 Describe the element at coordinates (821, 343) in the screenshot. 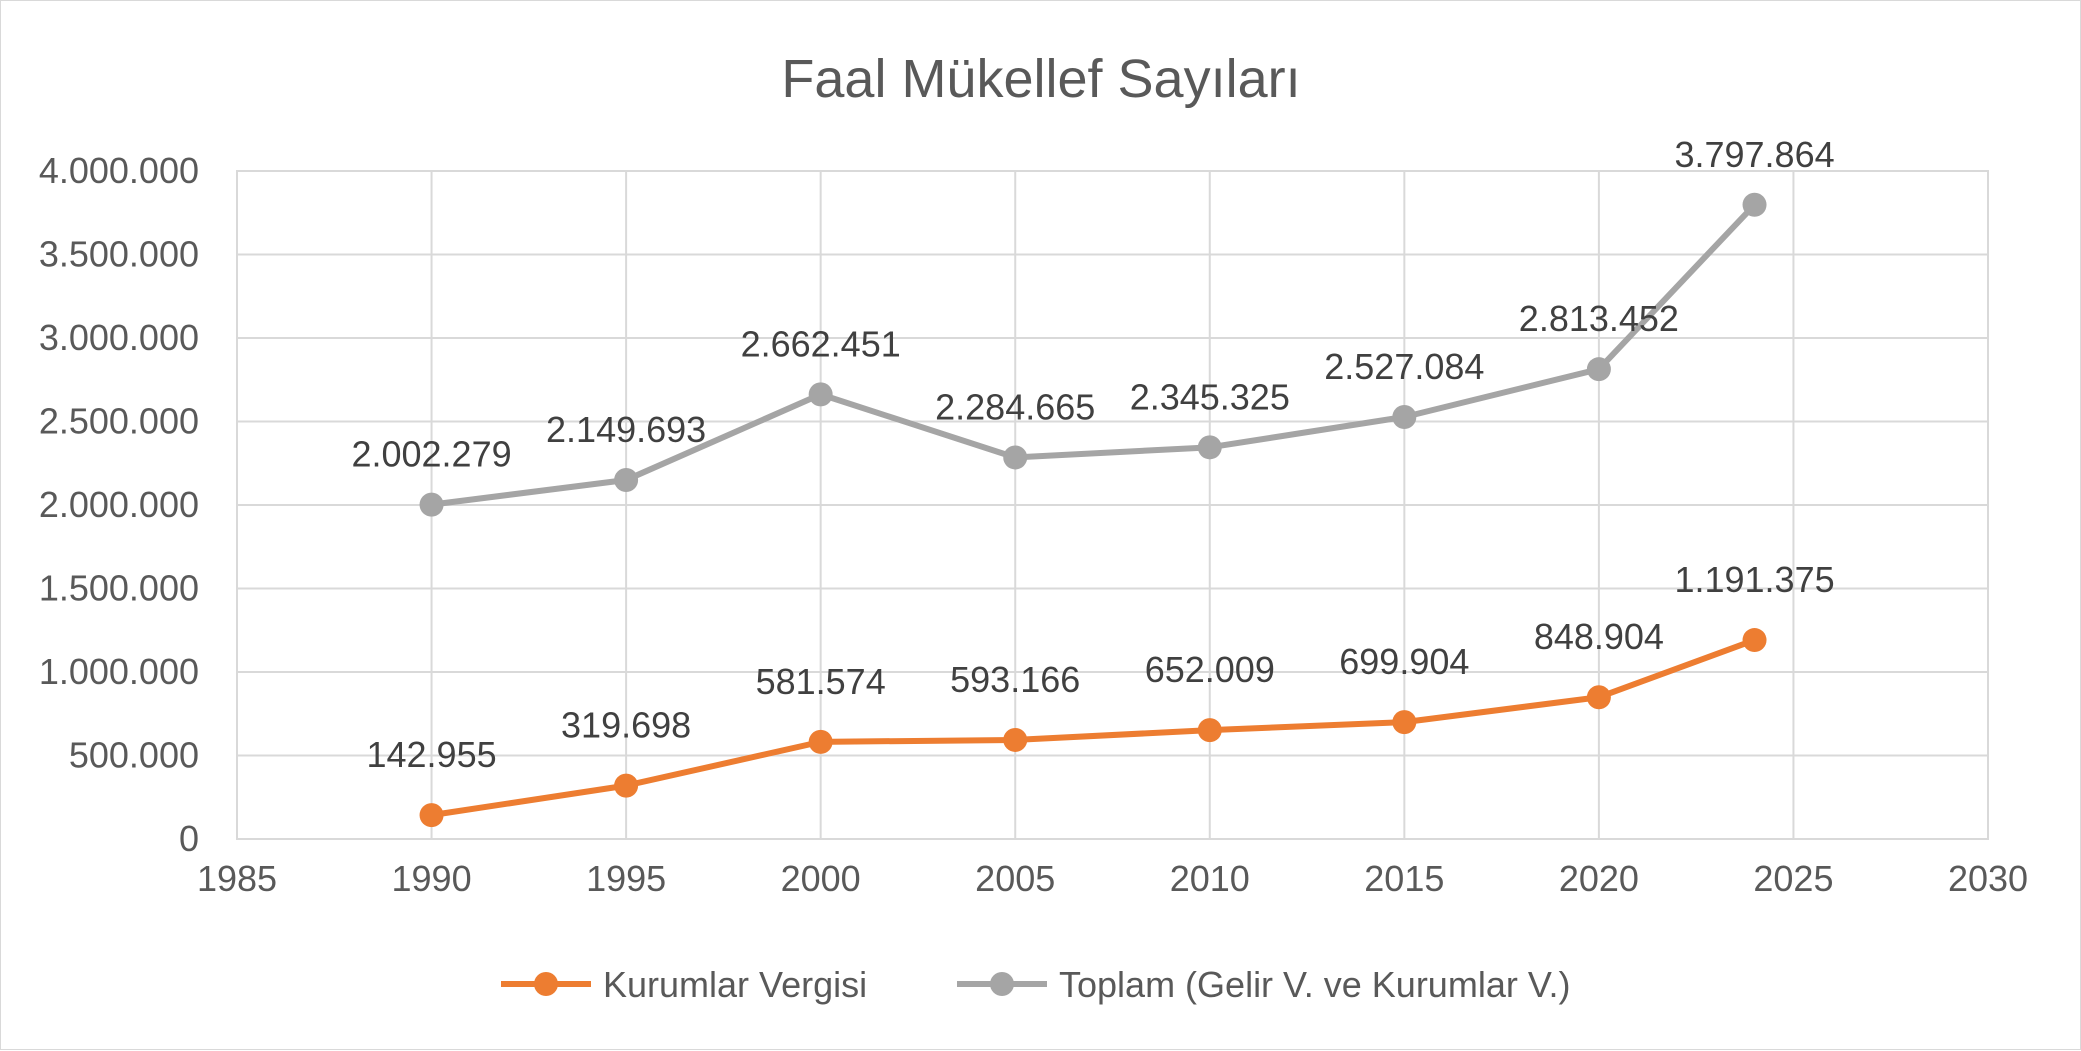

I see `data-label: 2.662.451` at that location.